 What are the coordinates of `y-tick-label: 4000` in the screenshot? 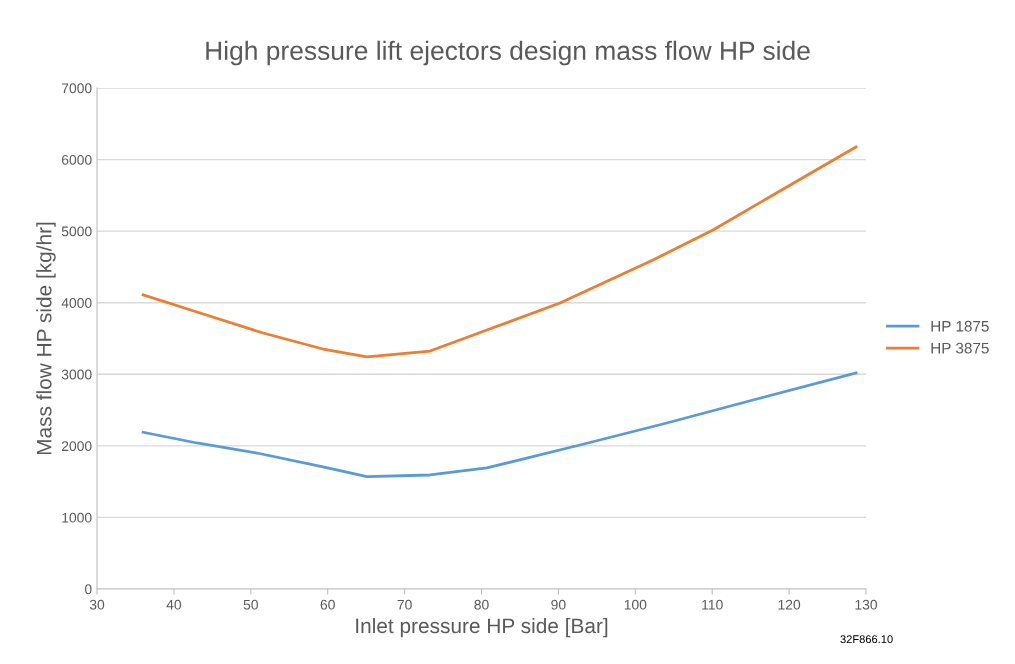 It's located at (76, 303).